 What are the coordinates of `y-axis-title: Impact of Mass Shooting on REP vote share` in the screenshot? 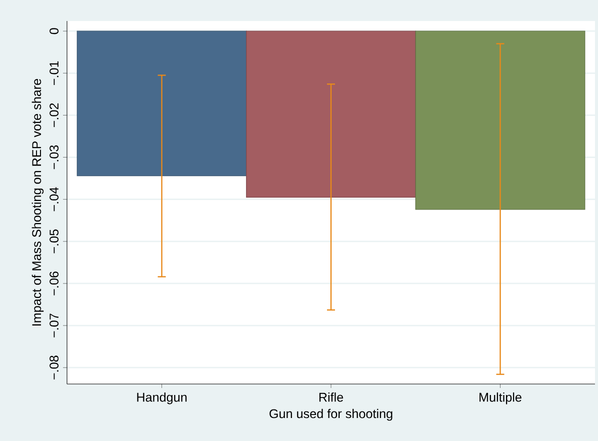 It's located at (38, 202).